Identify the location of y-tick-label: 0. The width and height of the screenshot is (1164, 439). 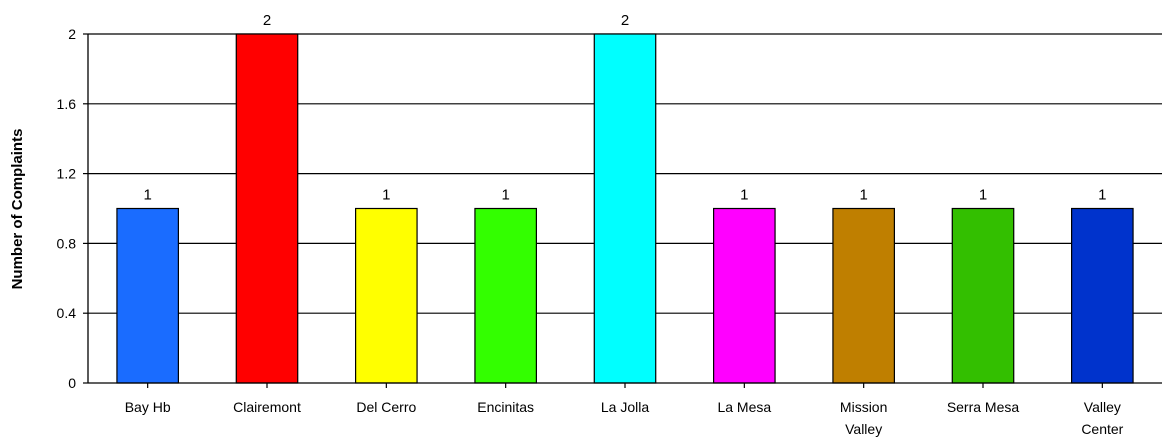
(72, 383).